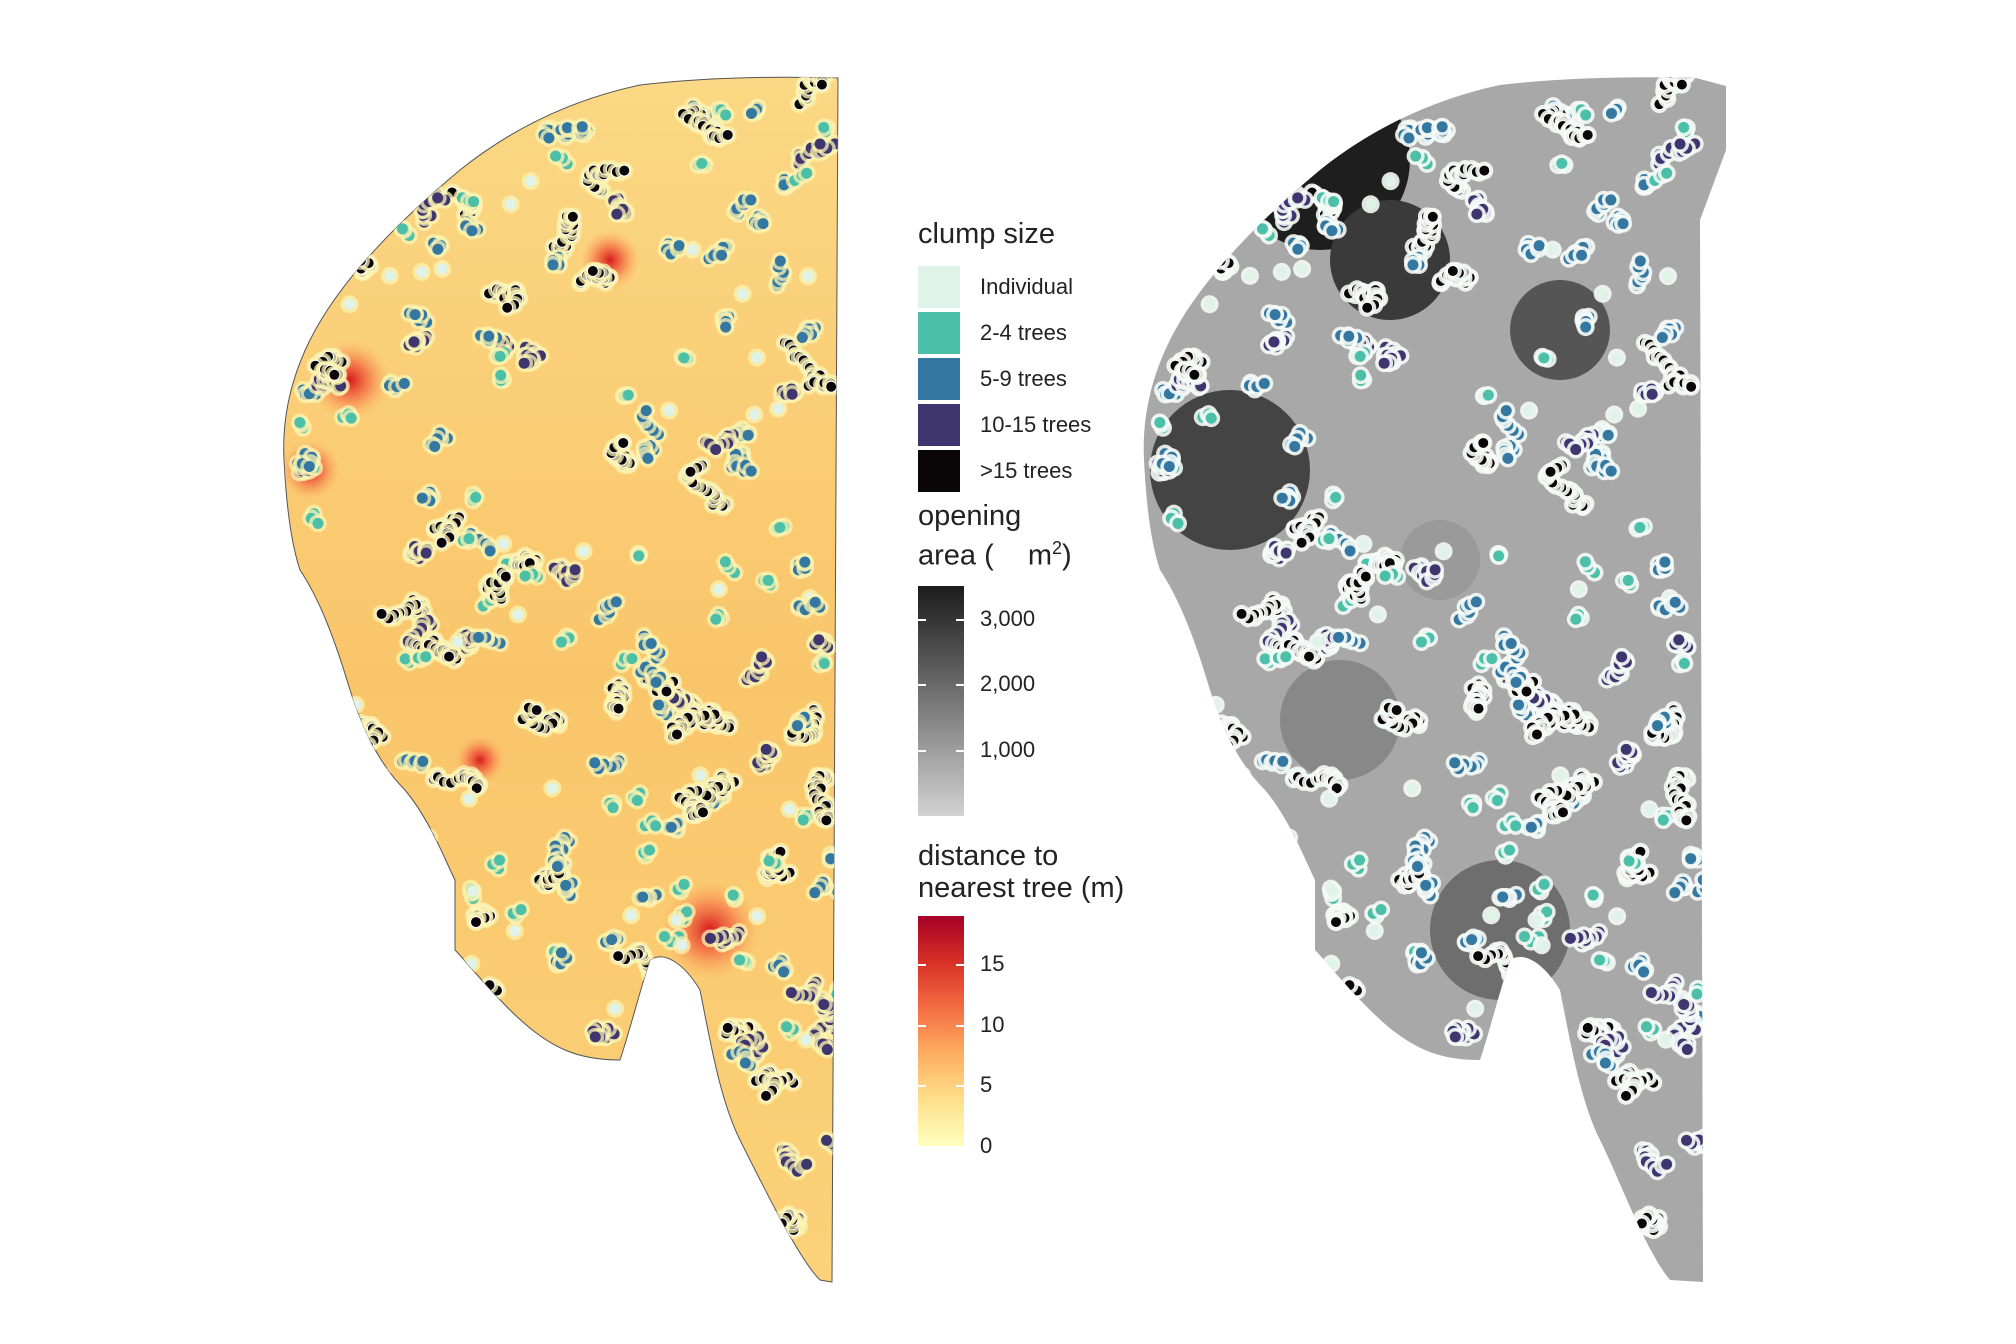  Describe the element at coordinates (960, 685) in the screenshot. I see `opening-tick-mark` at that location.